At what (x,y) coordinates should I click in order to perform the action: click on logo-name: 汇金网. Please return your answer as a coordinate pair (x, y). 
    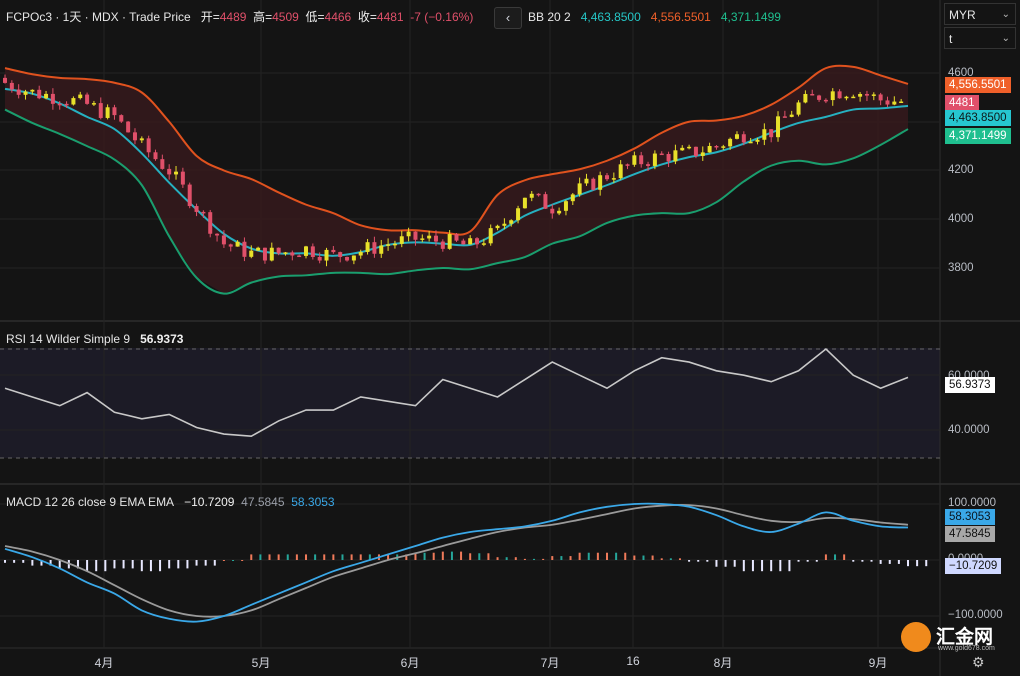
    Looking at the image, I should click on (965, 637).